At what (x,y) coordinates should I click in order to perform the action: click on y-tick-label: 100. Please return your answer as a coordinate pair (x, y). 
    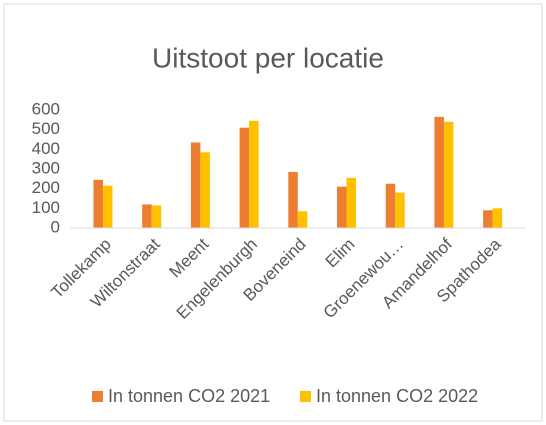
    Looking at the image, I should click on (46, 207).